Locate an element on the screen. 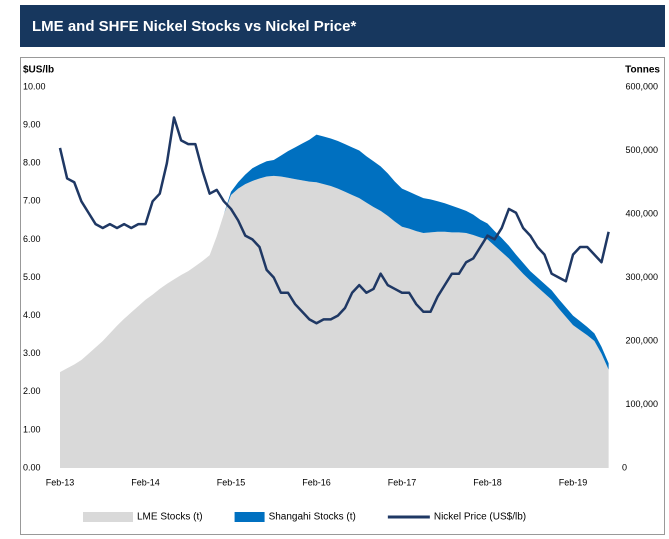  x-tick-label: Feb-19 is located at coordinates (573, 482).